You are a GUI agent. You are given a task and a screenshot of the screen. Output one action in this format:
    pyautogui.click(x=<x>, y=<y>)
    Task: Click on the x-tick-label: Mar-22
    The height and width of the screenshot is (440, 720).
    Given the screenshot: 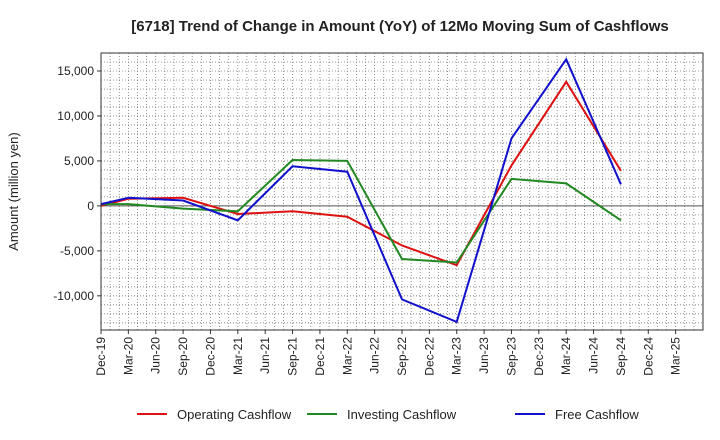 What is the action you would take?
    pyautogui.click(x=347, y=356)
    